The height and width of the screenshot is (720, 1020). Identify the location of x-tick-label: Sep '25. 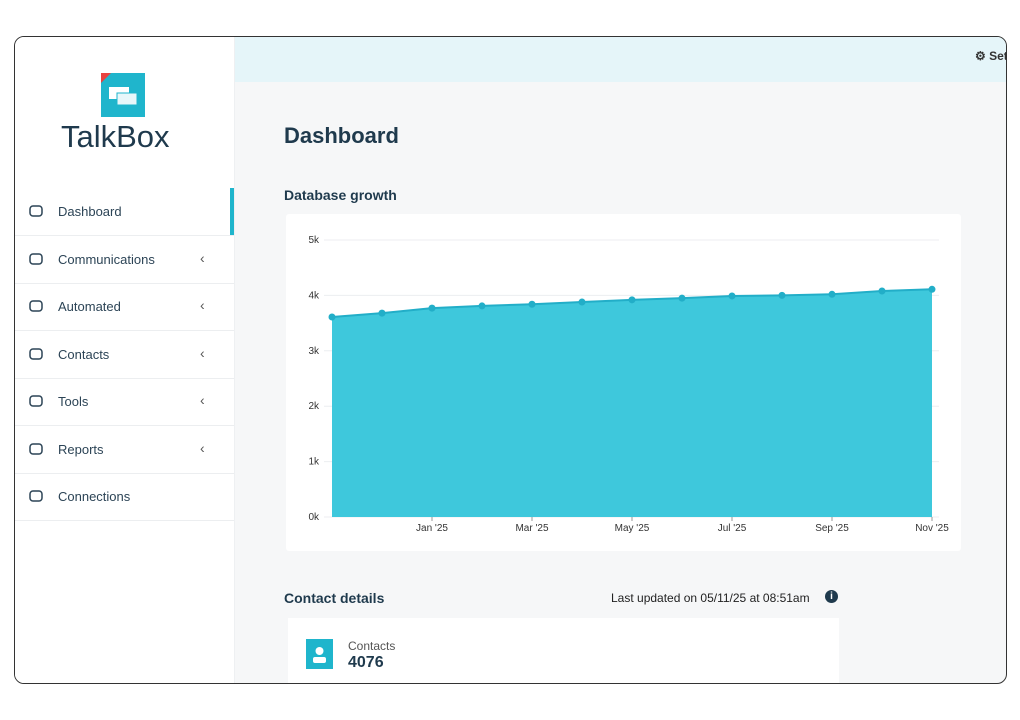
(832, 528).